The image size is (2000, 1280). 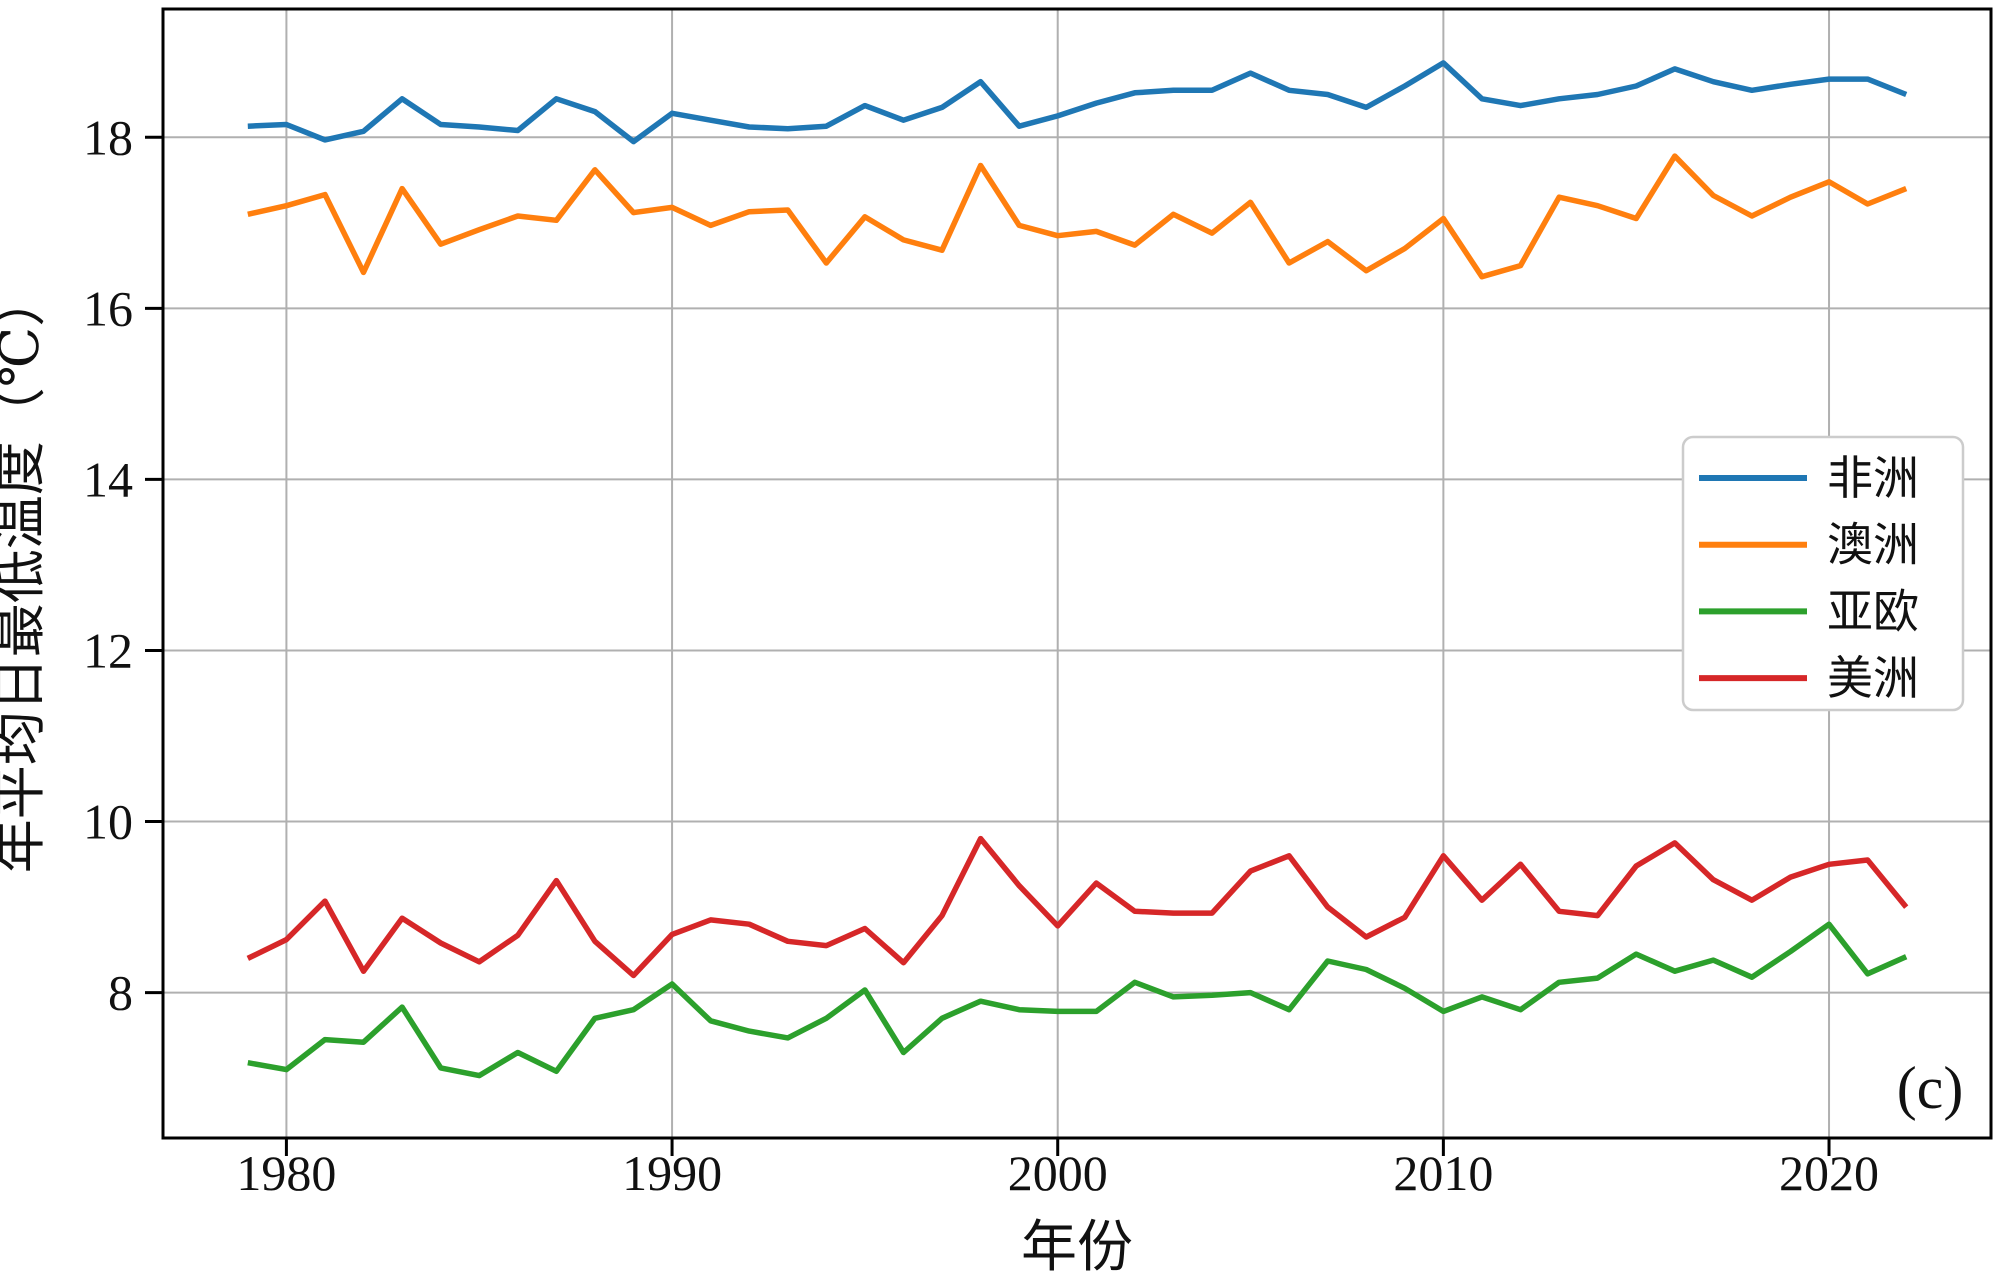 What do you see at coordinates (672, 1173) in the screenshot?
I see `tick-label-x-1990: 1990` at bounding box center [672, 1173].